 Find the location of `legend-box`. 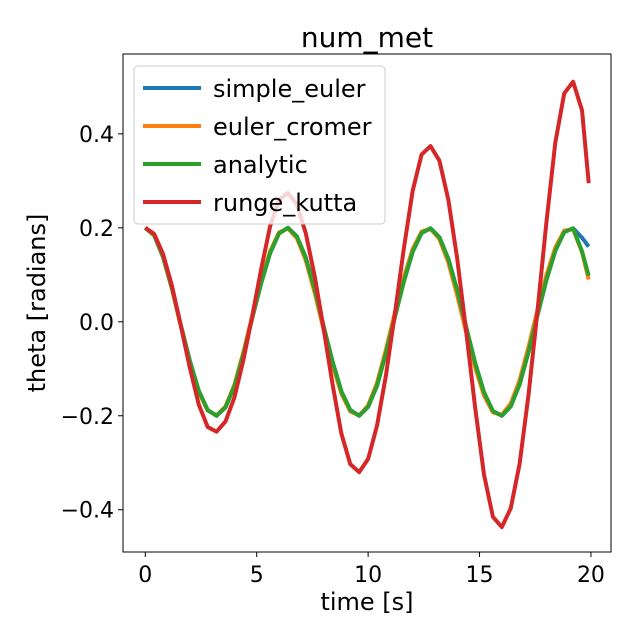

legend-box is located at coordinates (259, 145).